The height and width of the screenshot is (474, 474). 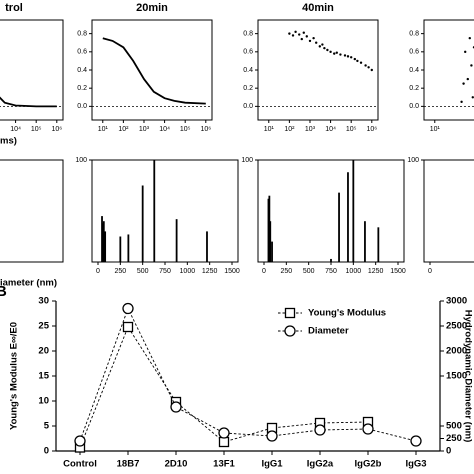 I want to click on x-tick-label: 500, so click(x=143, y=271).